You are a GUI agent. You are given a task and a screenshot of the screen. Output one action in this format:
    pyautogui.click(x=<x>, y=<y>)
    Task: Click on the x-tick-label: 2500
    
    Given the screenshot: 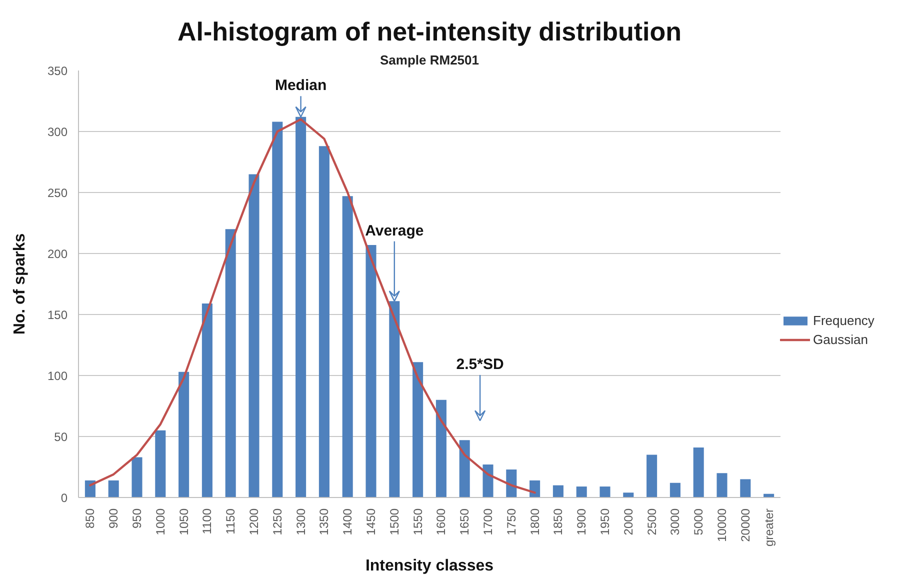 What is the action you would take?
    pyautogui.click(x=651, y=522)
    